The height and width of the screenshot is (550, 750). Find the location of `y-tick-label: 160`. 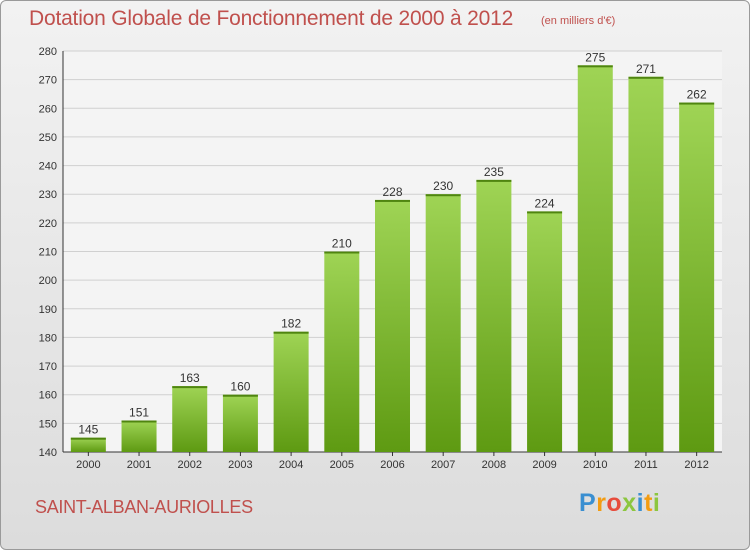

y-tick-label: 160 is located at coordinates (48, 396).